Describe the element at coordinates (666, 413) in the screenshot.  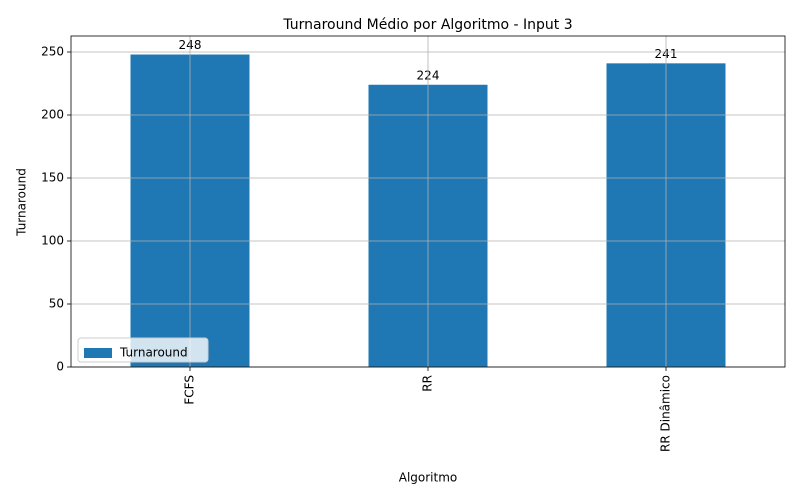
I see `x-tick-label: RR Dinâmico` at that location.